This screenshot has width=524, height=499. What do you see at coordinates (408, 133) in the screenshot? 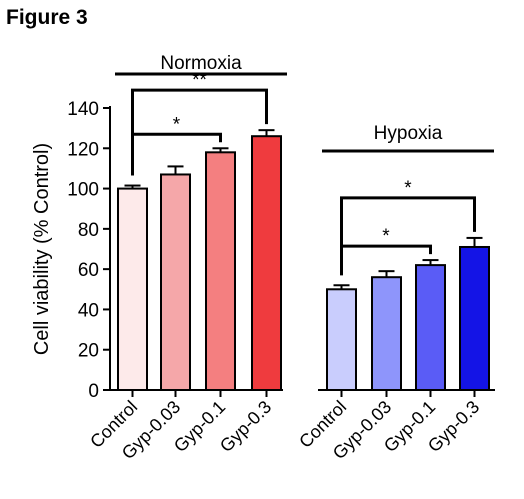
I see `group-title: Hypoxia` at bounding box center [408, 133].